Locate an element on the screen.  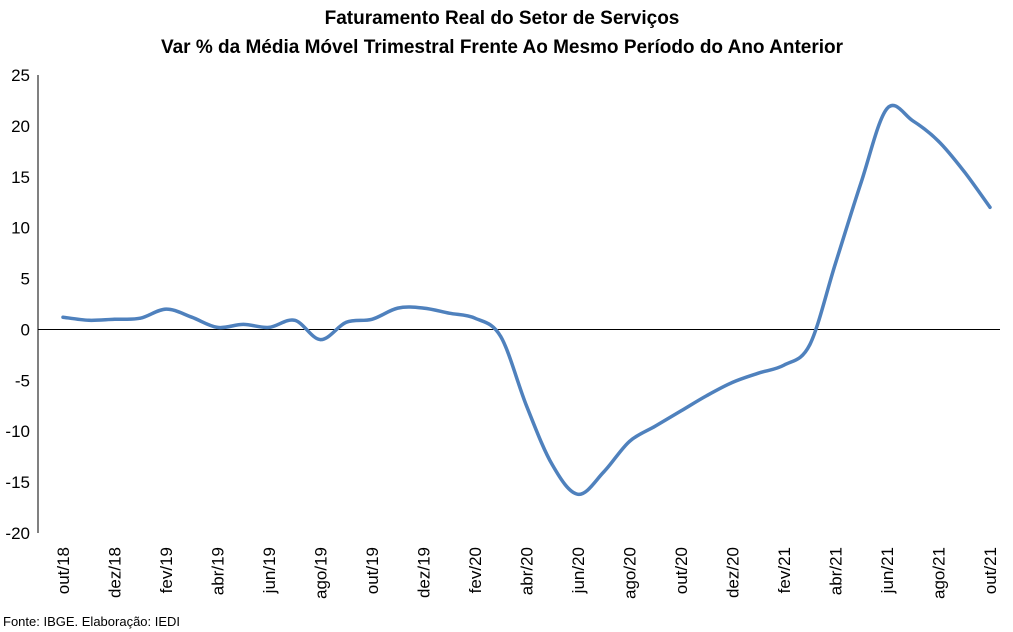
x-tick-label: ago/21 is located at coordinates (939, 573).